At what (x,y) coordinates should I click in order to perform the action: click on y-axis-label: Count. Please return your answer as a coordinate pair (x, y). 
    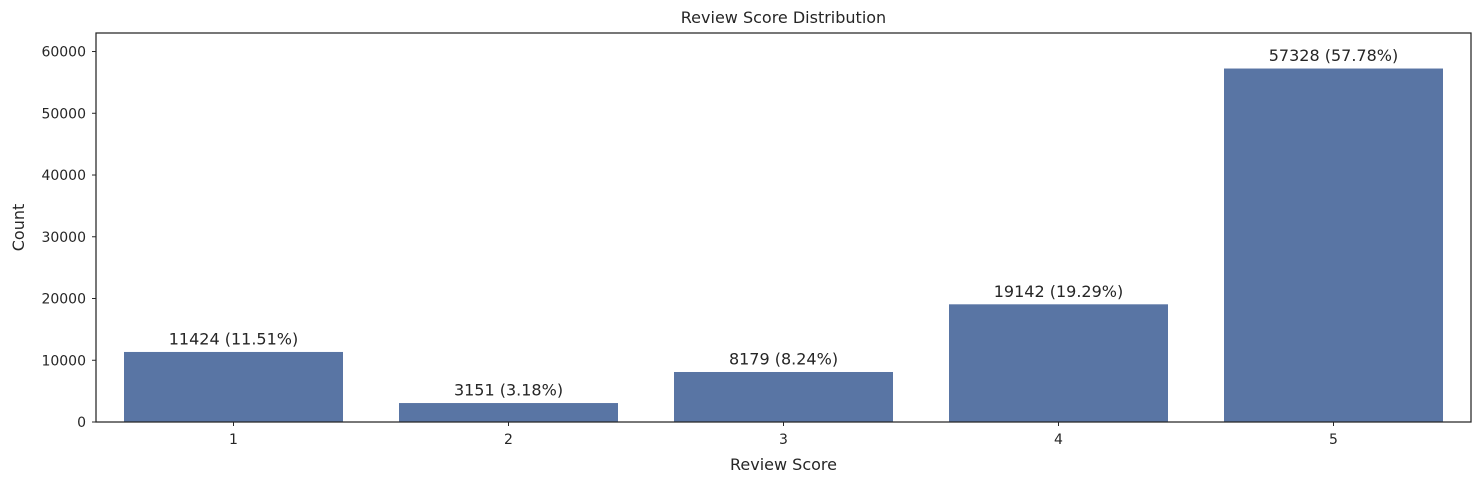
    Looking at the image, I should click on (18, 228).